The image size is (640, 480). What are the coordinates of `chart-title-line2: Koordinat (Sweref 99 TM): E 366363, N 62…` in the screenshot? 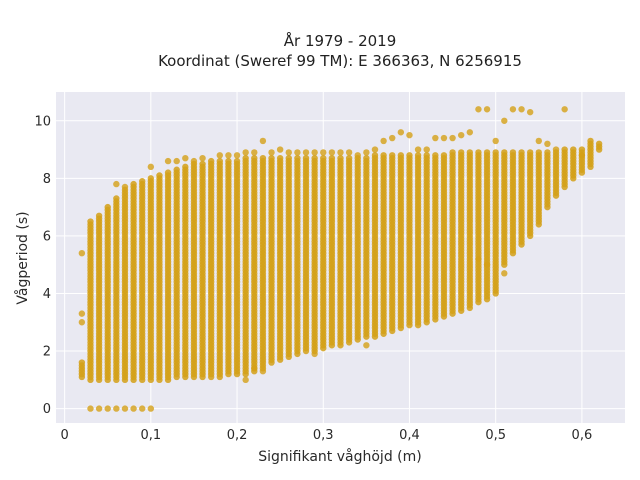 It's located at (340, 61).